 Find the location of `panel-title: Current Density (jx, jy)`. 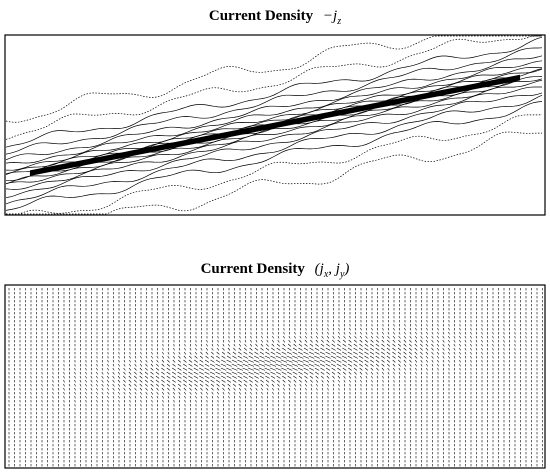

panel-title: Current Density (jx, jy) is located at coordinates (275, 270).